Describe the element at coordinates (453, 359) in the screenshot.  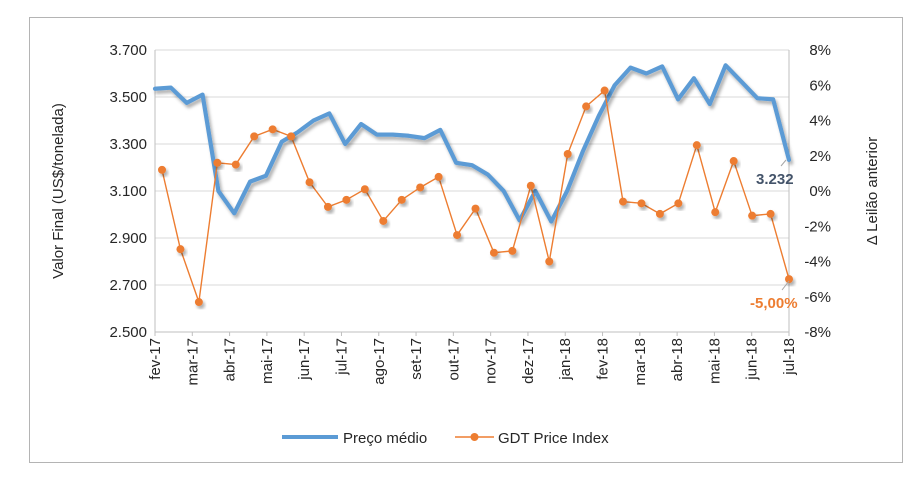
I see `x-tick-label: out-17` at that location.